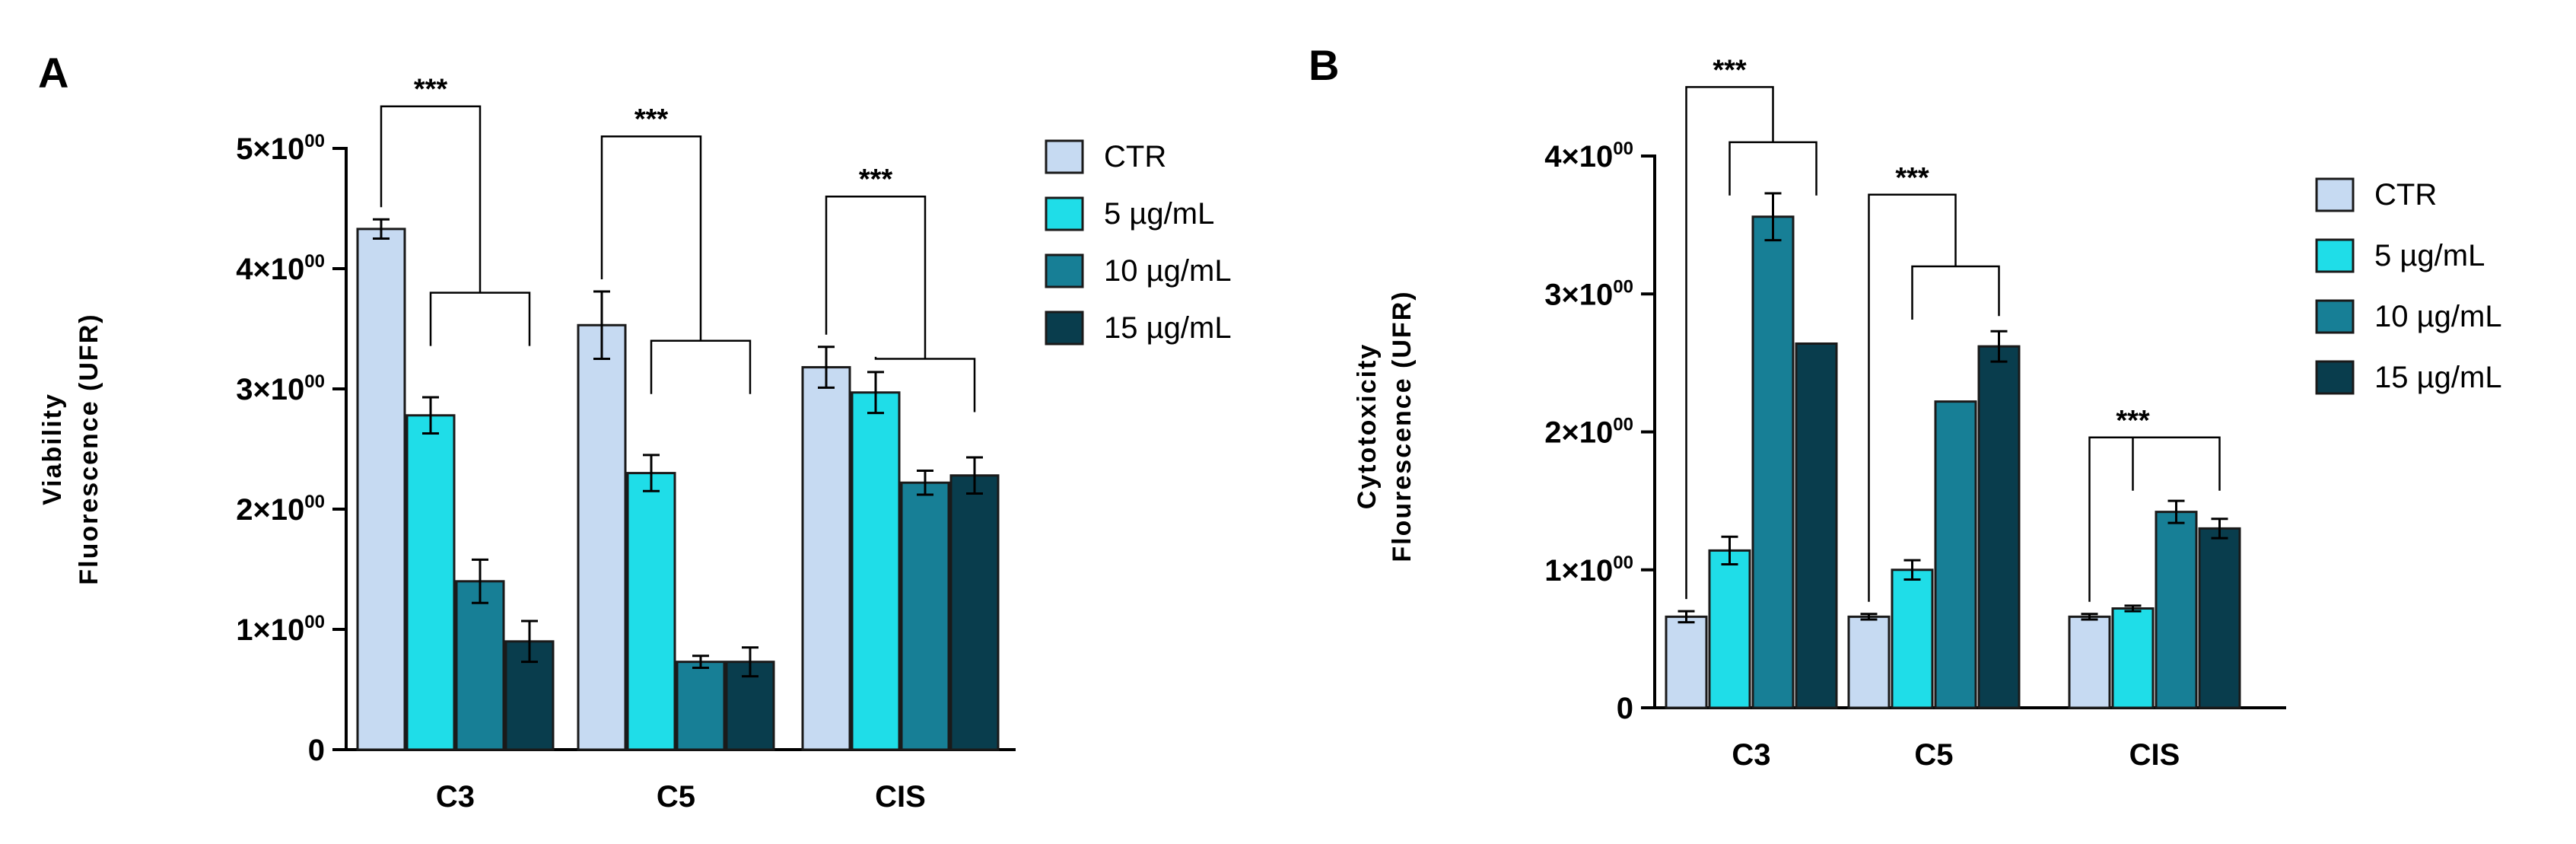  What do you see at coordinates (53, 73) in the screenshot?
I see `panel-letter: A` at bounding box center [53, 73].